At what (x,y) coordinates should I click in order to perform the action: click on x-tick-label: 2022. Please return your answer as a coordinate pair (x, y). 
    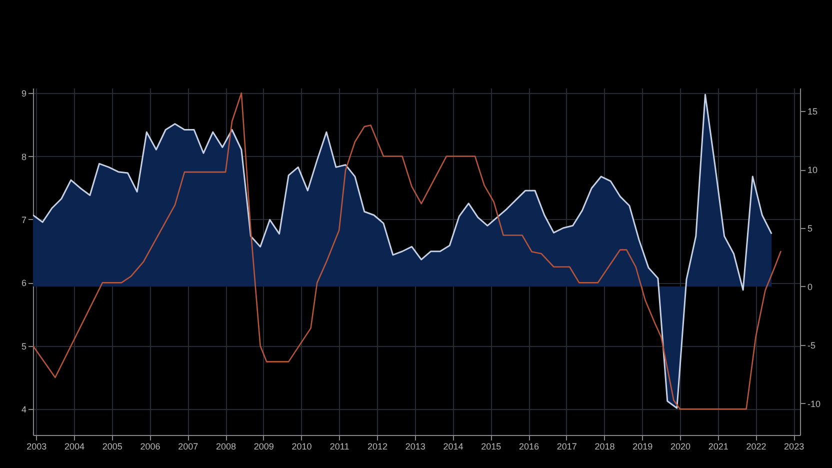
    Looking at the image, I should click on (756, 447).